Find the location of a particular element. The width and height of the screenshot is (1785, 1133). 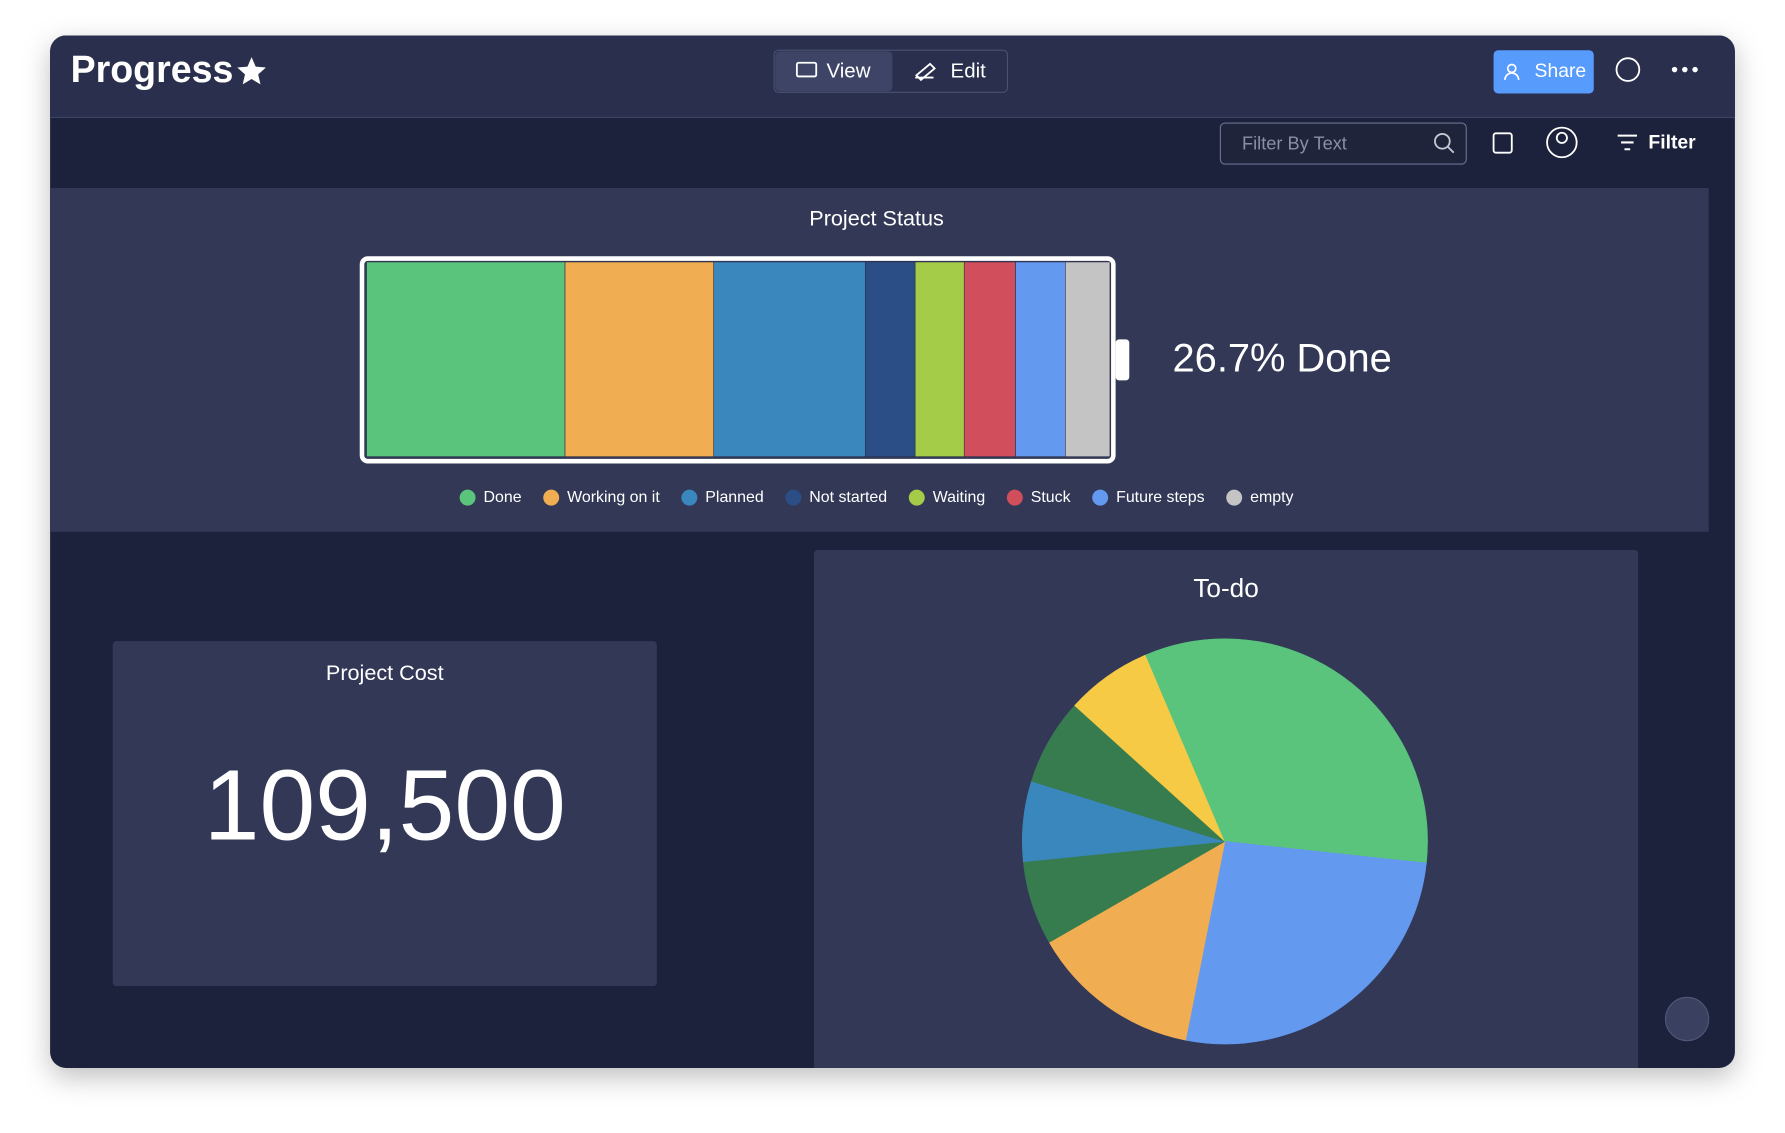

legend-label: Stuck is located at coordinates (1051, 497).